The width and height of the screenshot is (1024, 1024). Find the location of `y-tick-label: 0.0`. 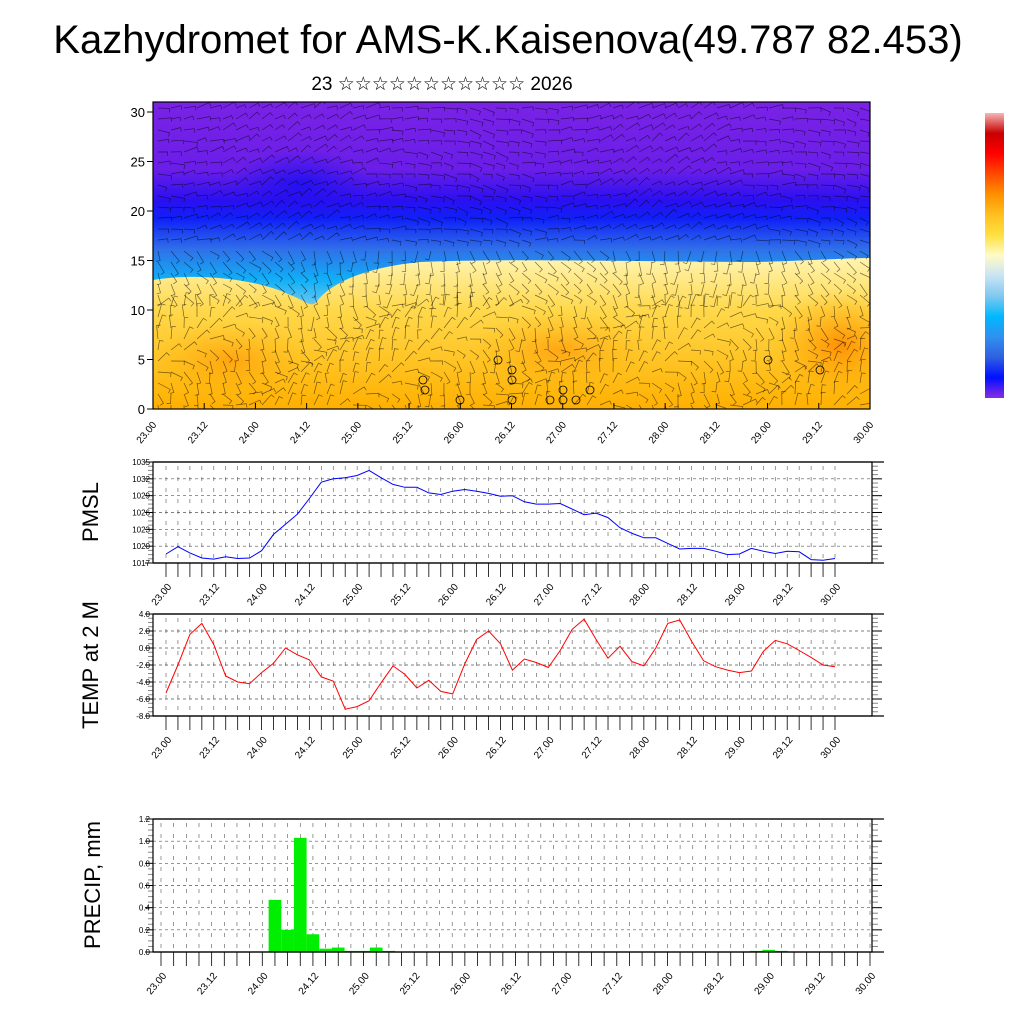

y-tick-label: 0.0 is located at coordinates (145, 648).